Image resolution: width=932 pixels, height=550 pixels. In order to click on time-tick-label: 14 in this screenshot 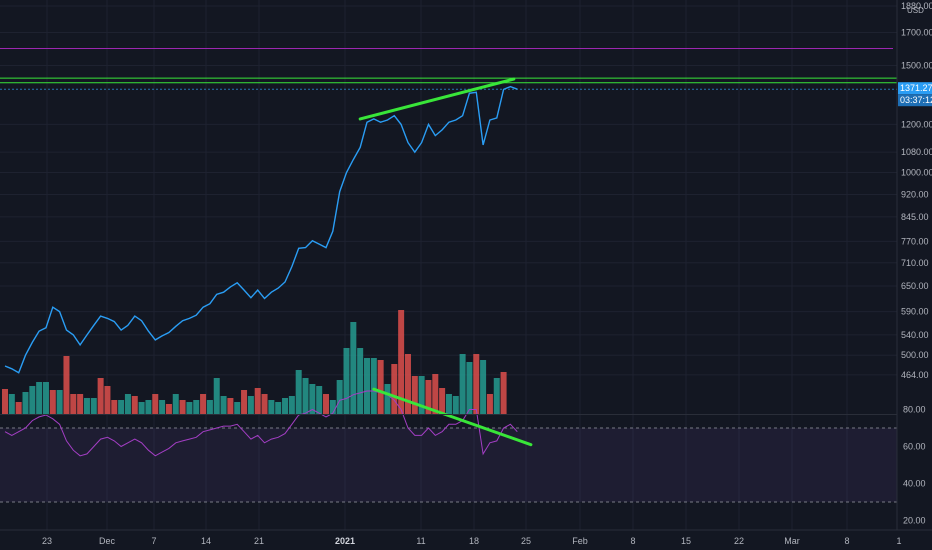, I will do `click(206, 541)`.